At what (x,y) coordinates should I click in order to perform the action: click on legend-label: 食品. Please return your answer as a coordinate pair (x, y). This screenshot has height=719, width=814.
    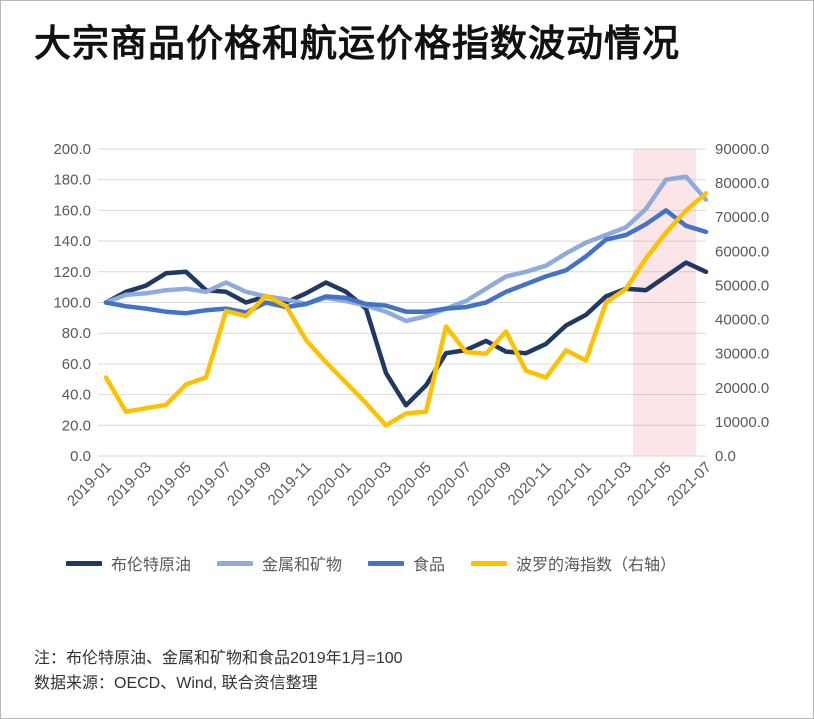
    Looking at the image, I should click on (429, 565).